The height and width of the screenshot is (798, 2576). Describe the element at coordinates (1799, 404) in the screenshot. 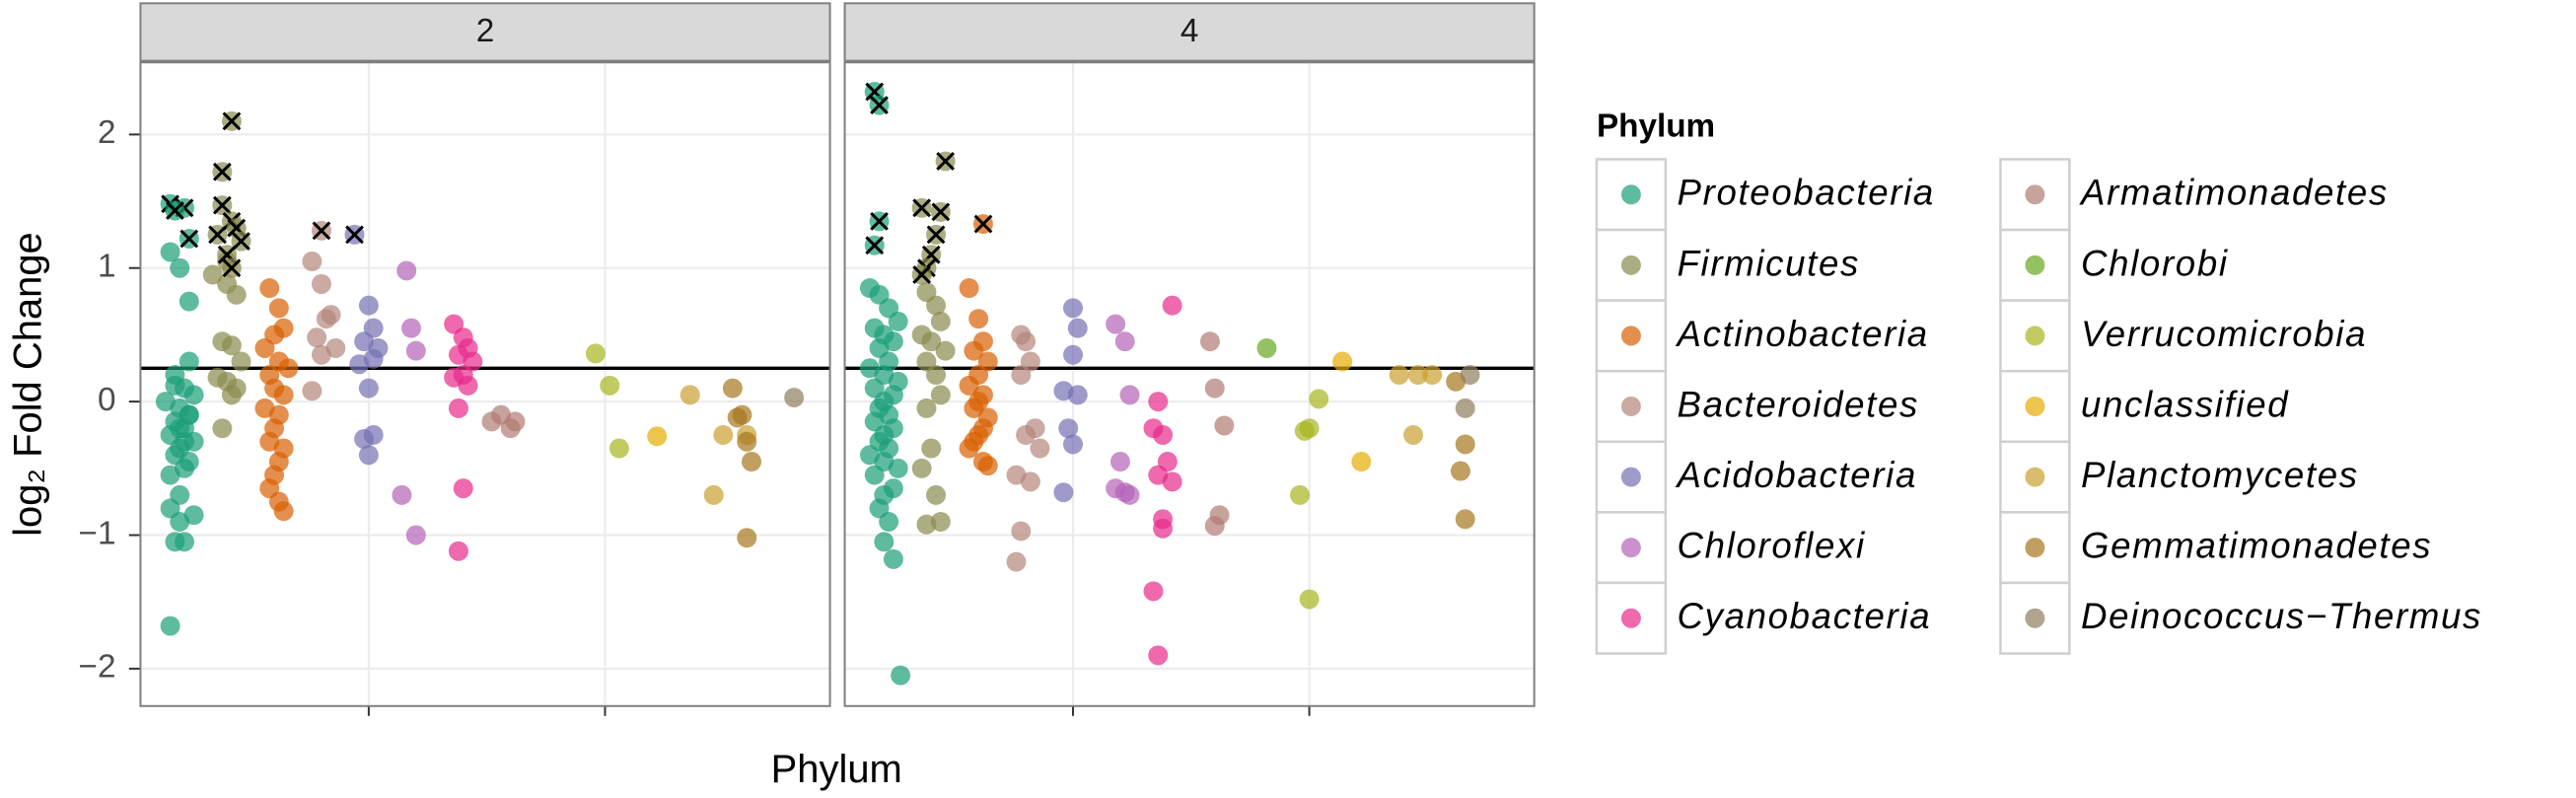

I see `legend-label: Bacteroidetes` at that location.